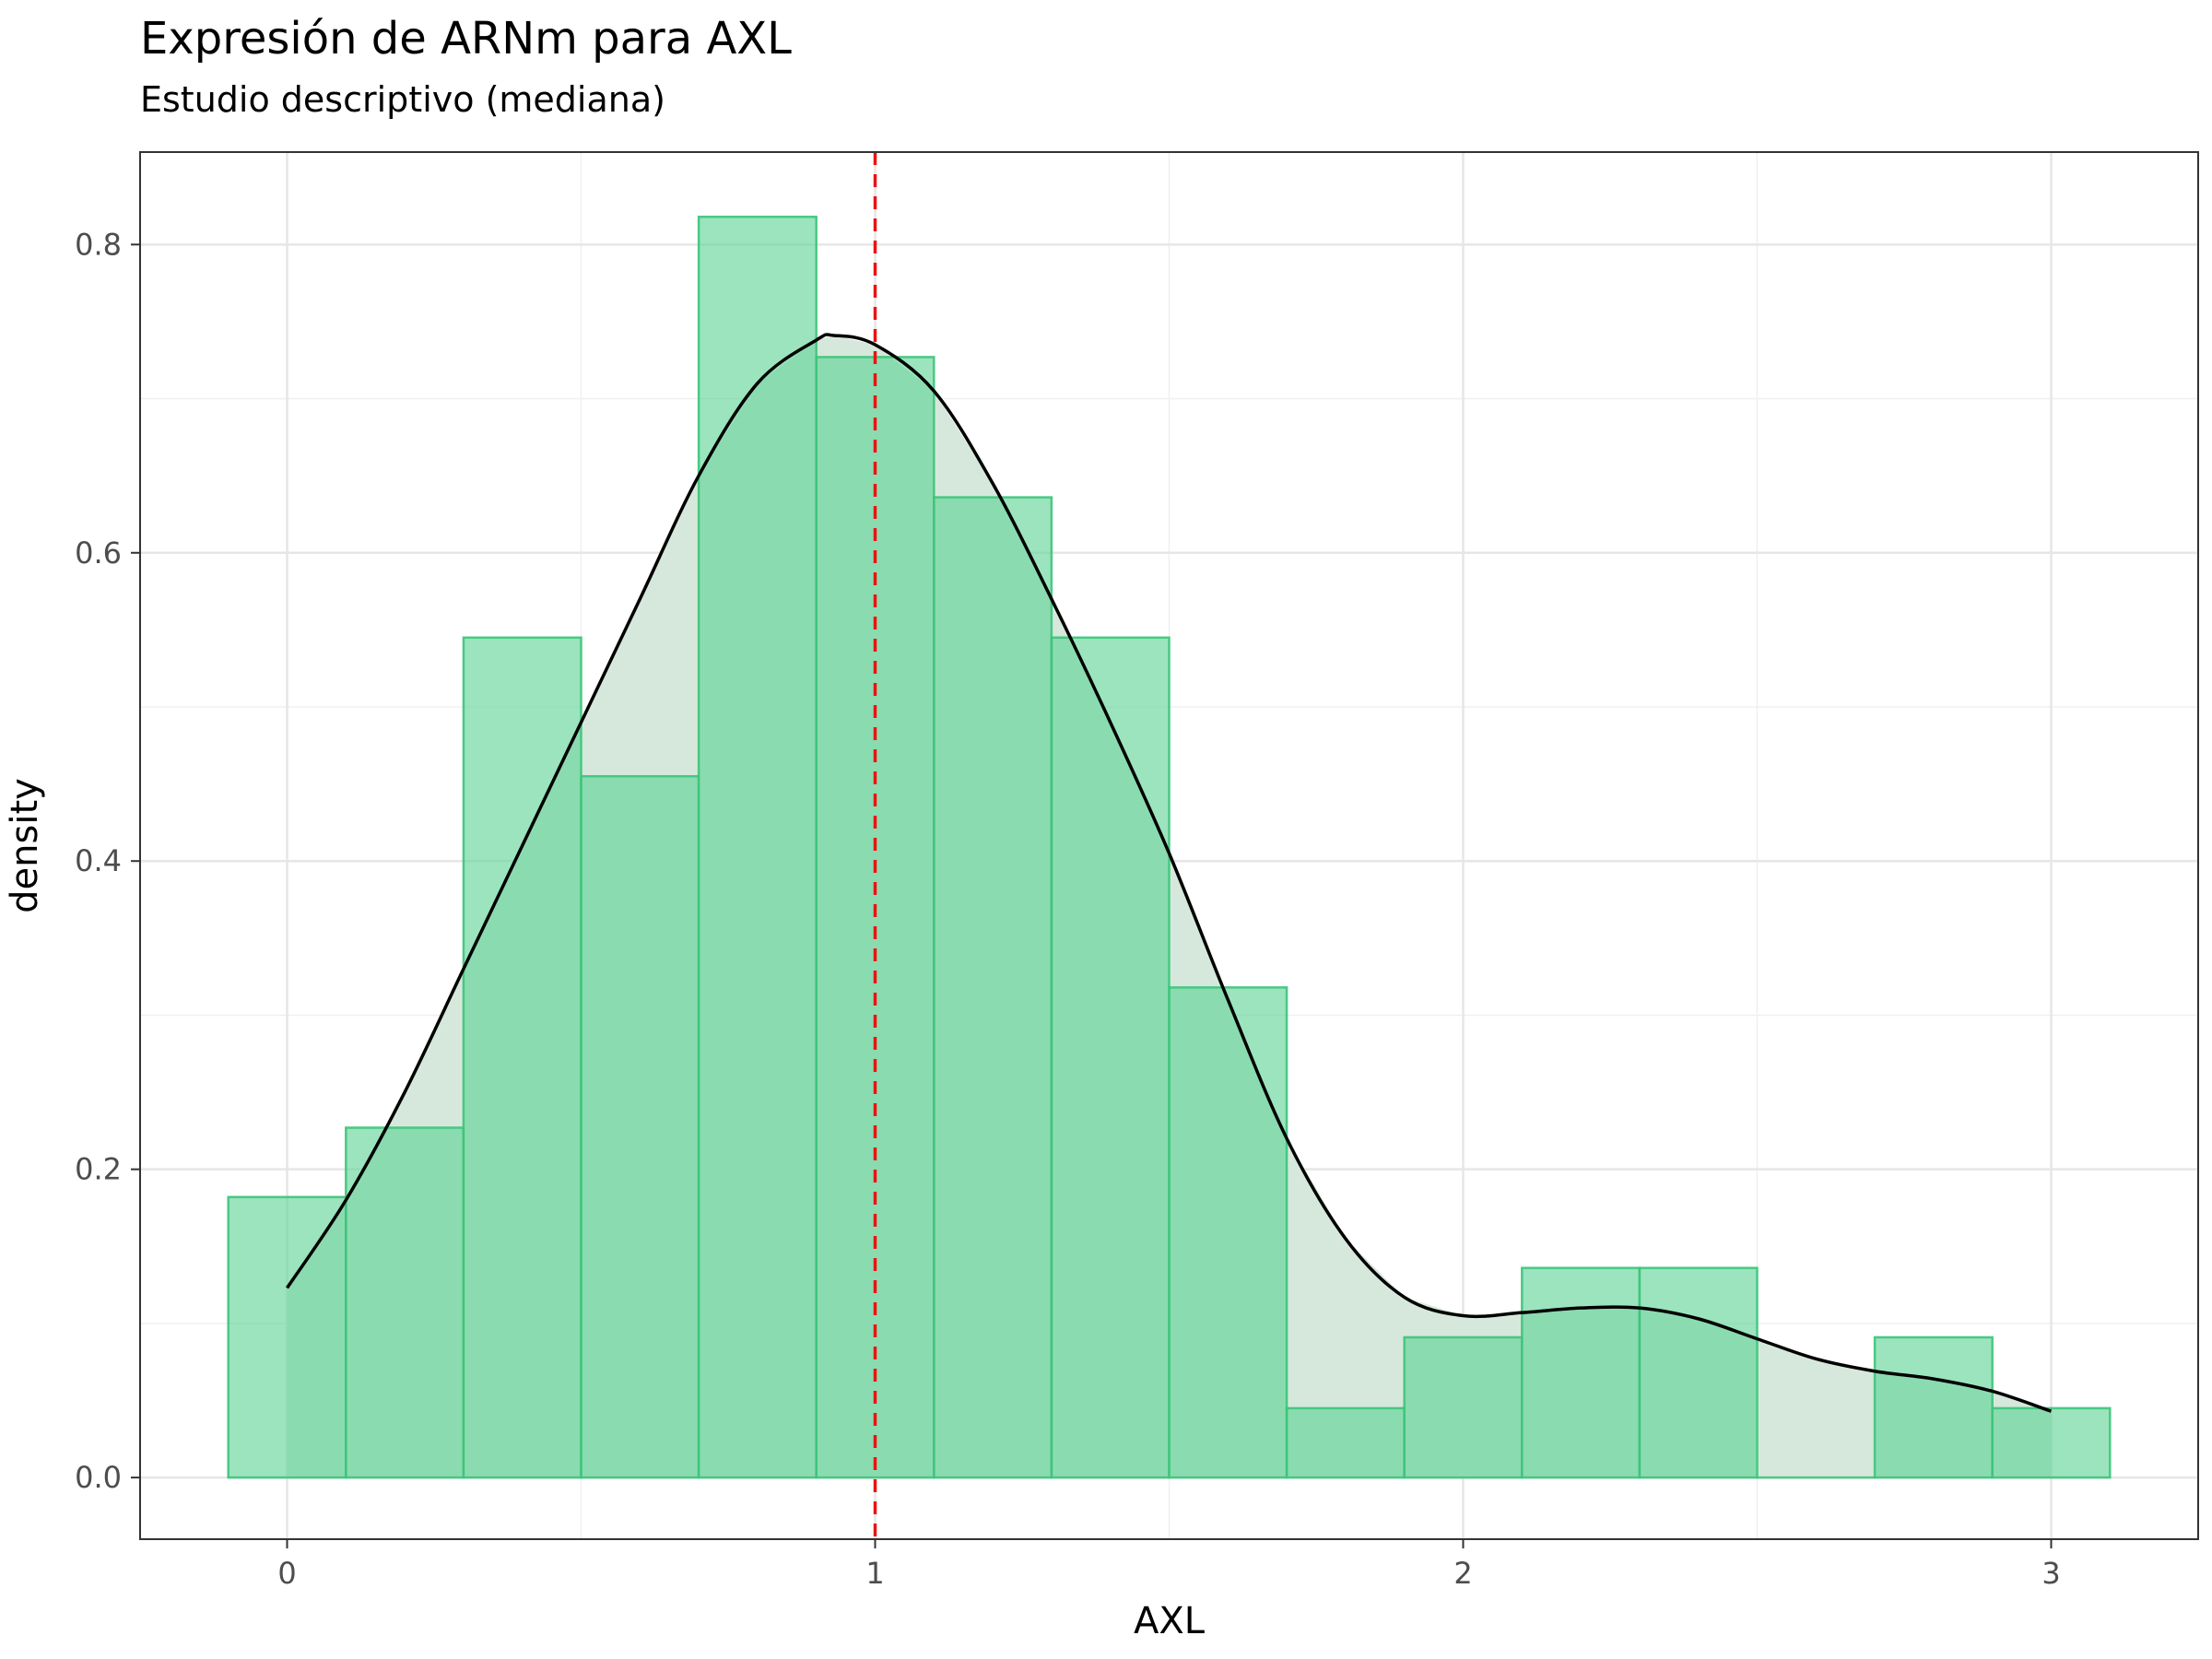  Describe the element at coordinates (98, 1169) in the screenshot. I see `y-tick-label: 0.2` at that location.